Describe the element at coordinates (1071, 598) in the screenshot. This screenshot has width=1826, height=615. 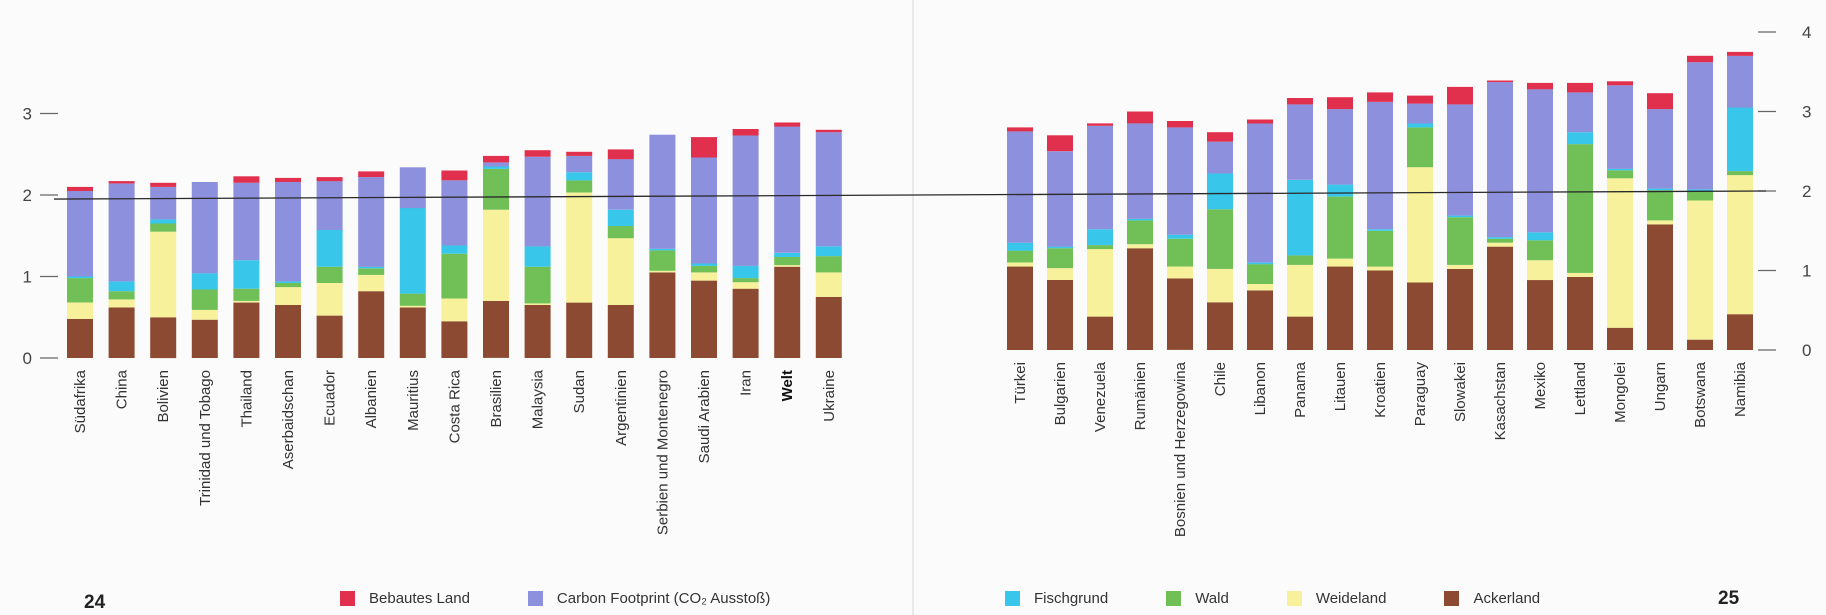
I see `legend-label: Fischgrund` at that location.